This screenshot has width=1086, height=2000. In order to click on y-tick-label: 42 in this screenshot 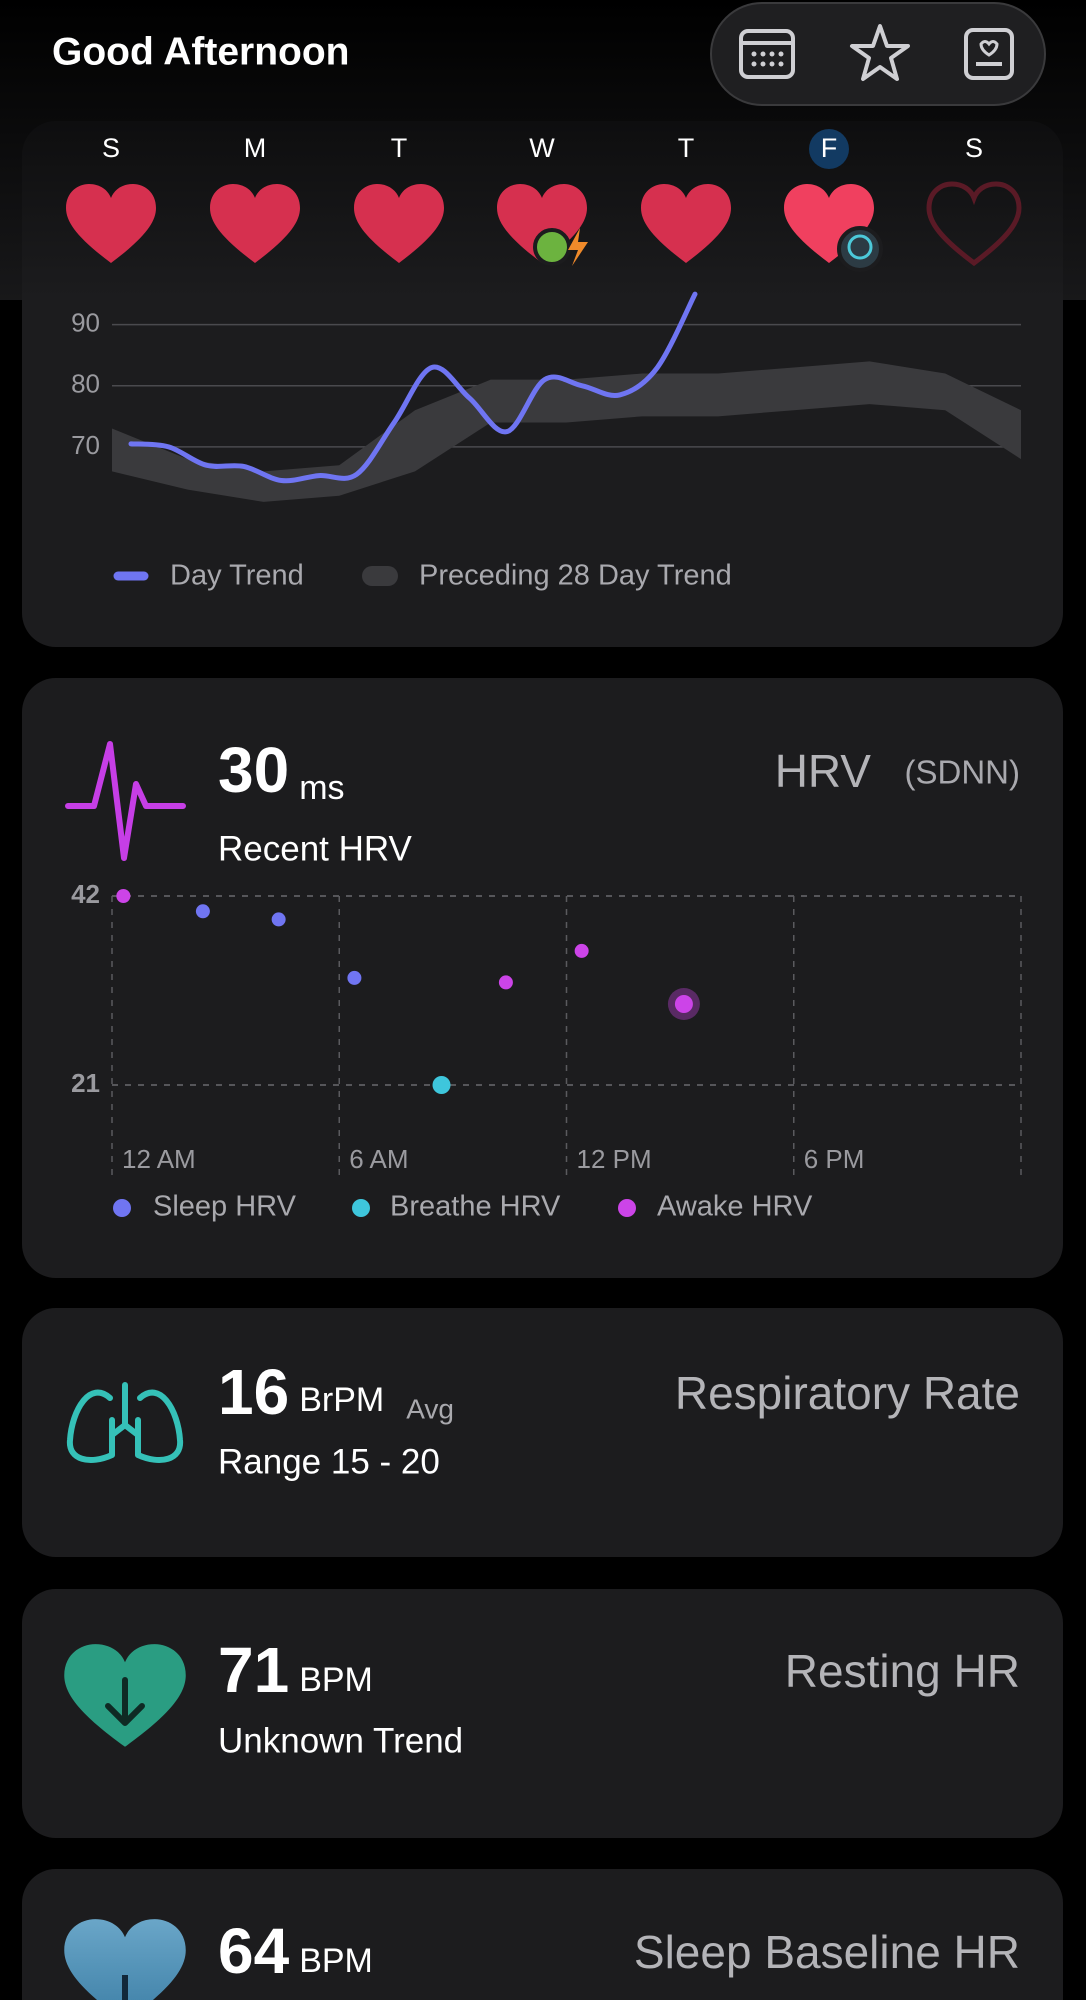, I will do `click(85, 894)`.